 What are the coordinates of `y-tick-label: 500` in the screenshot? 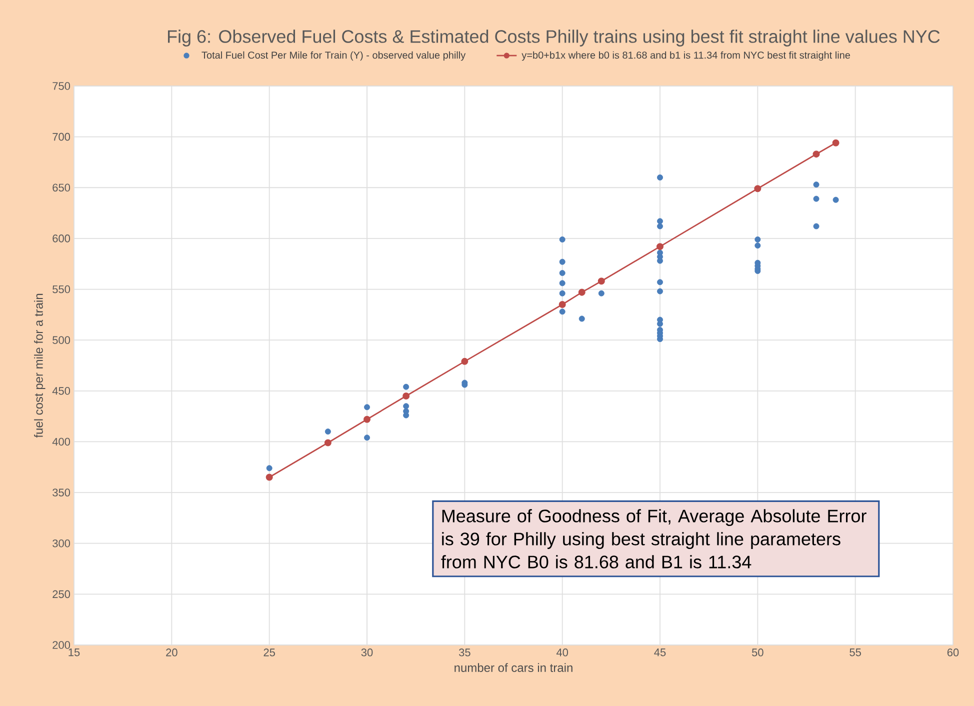 It's located at (61, 340).